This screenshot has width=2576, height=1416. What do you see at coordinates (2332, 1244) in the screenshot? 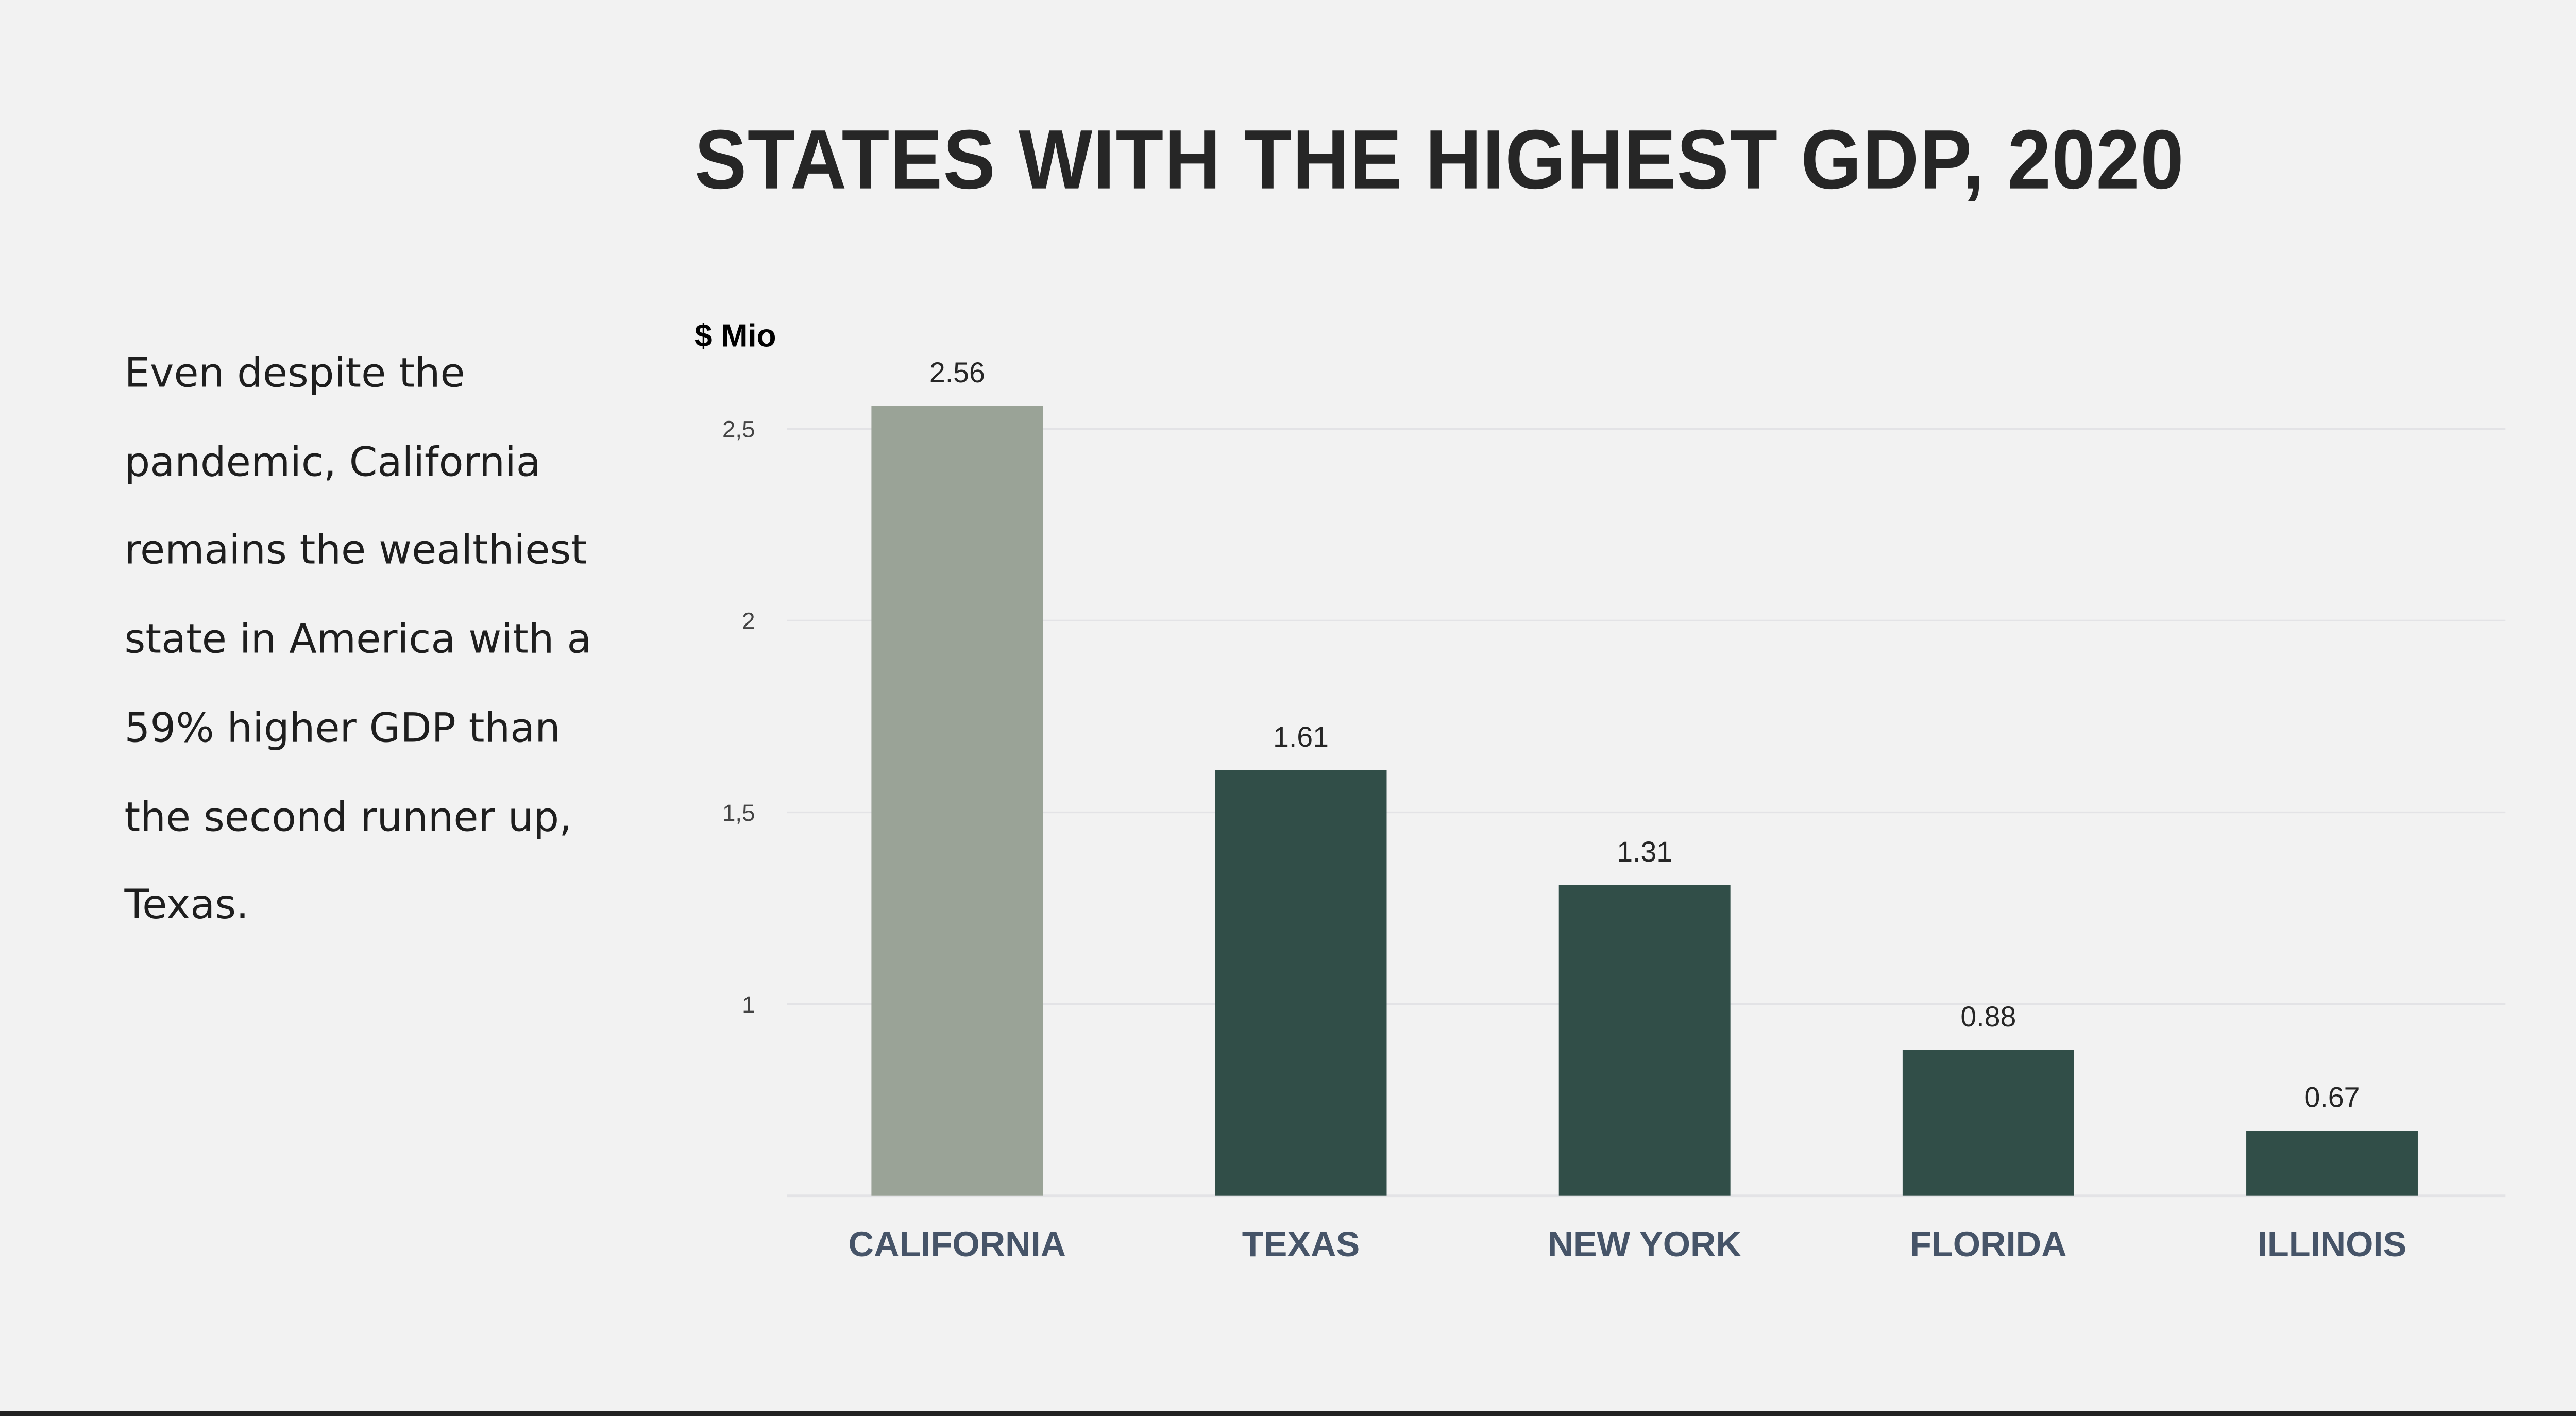
I see `x-tick-label: ILLINOIS` at bounding box center [2332, 1244].